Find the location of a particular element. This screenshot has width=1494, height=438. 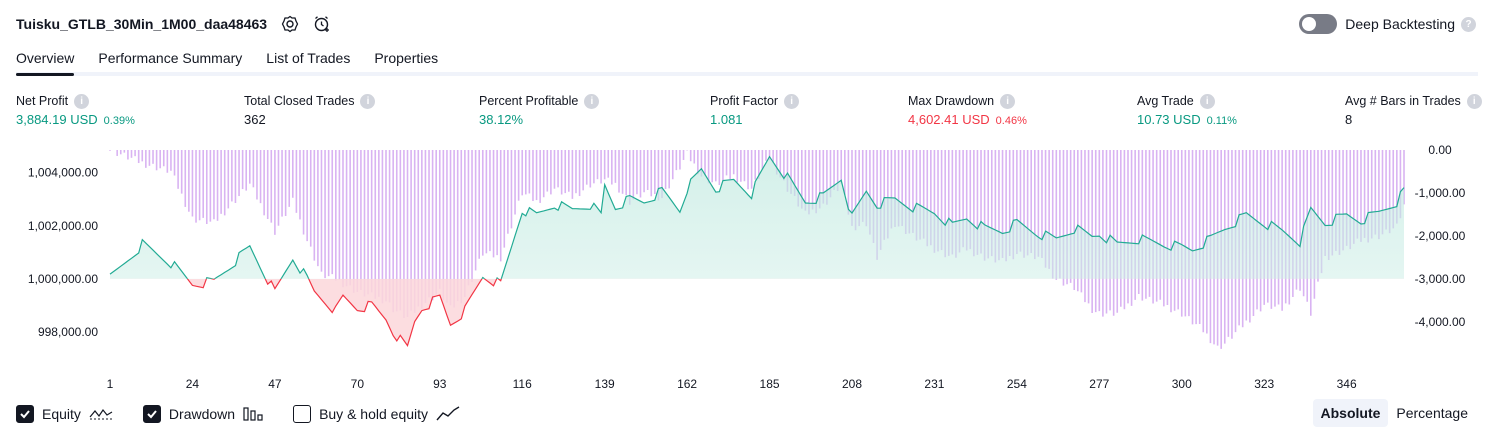

x-axis-tick-label: 300 is located at coordinates (1182, 384).